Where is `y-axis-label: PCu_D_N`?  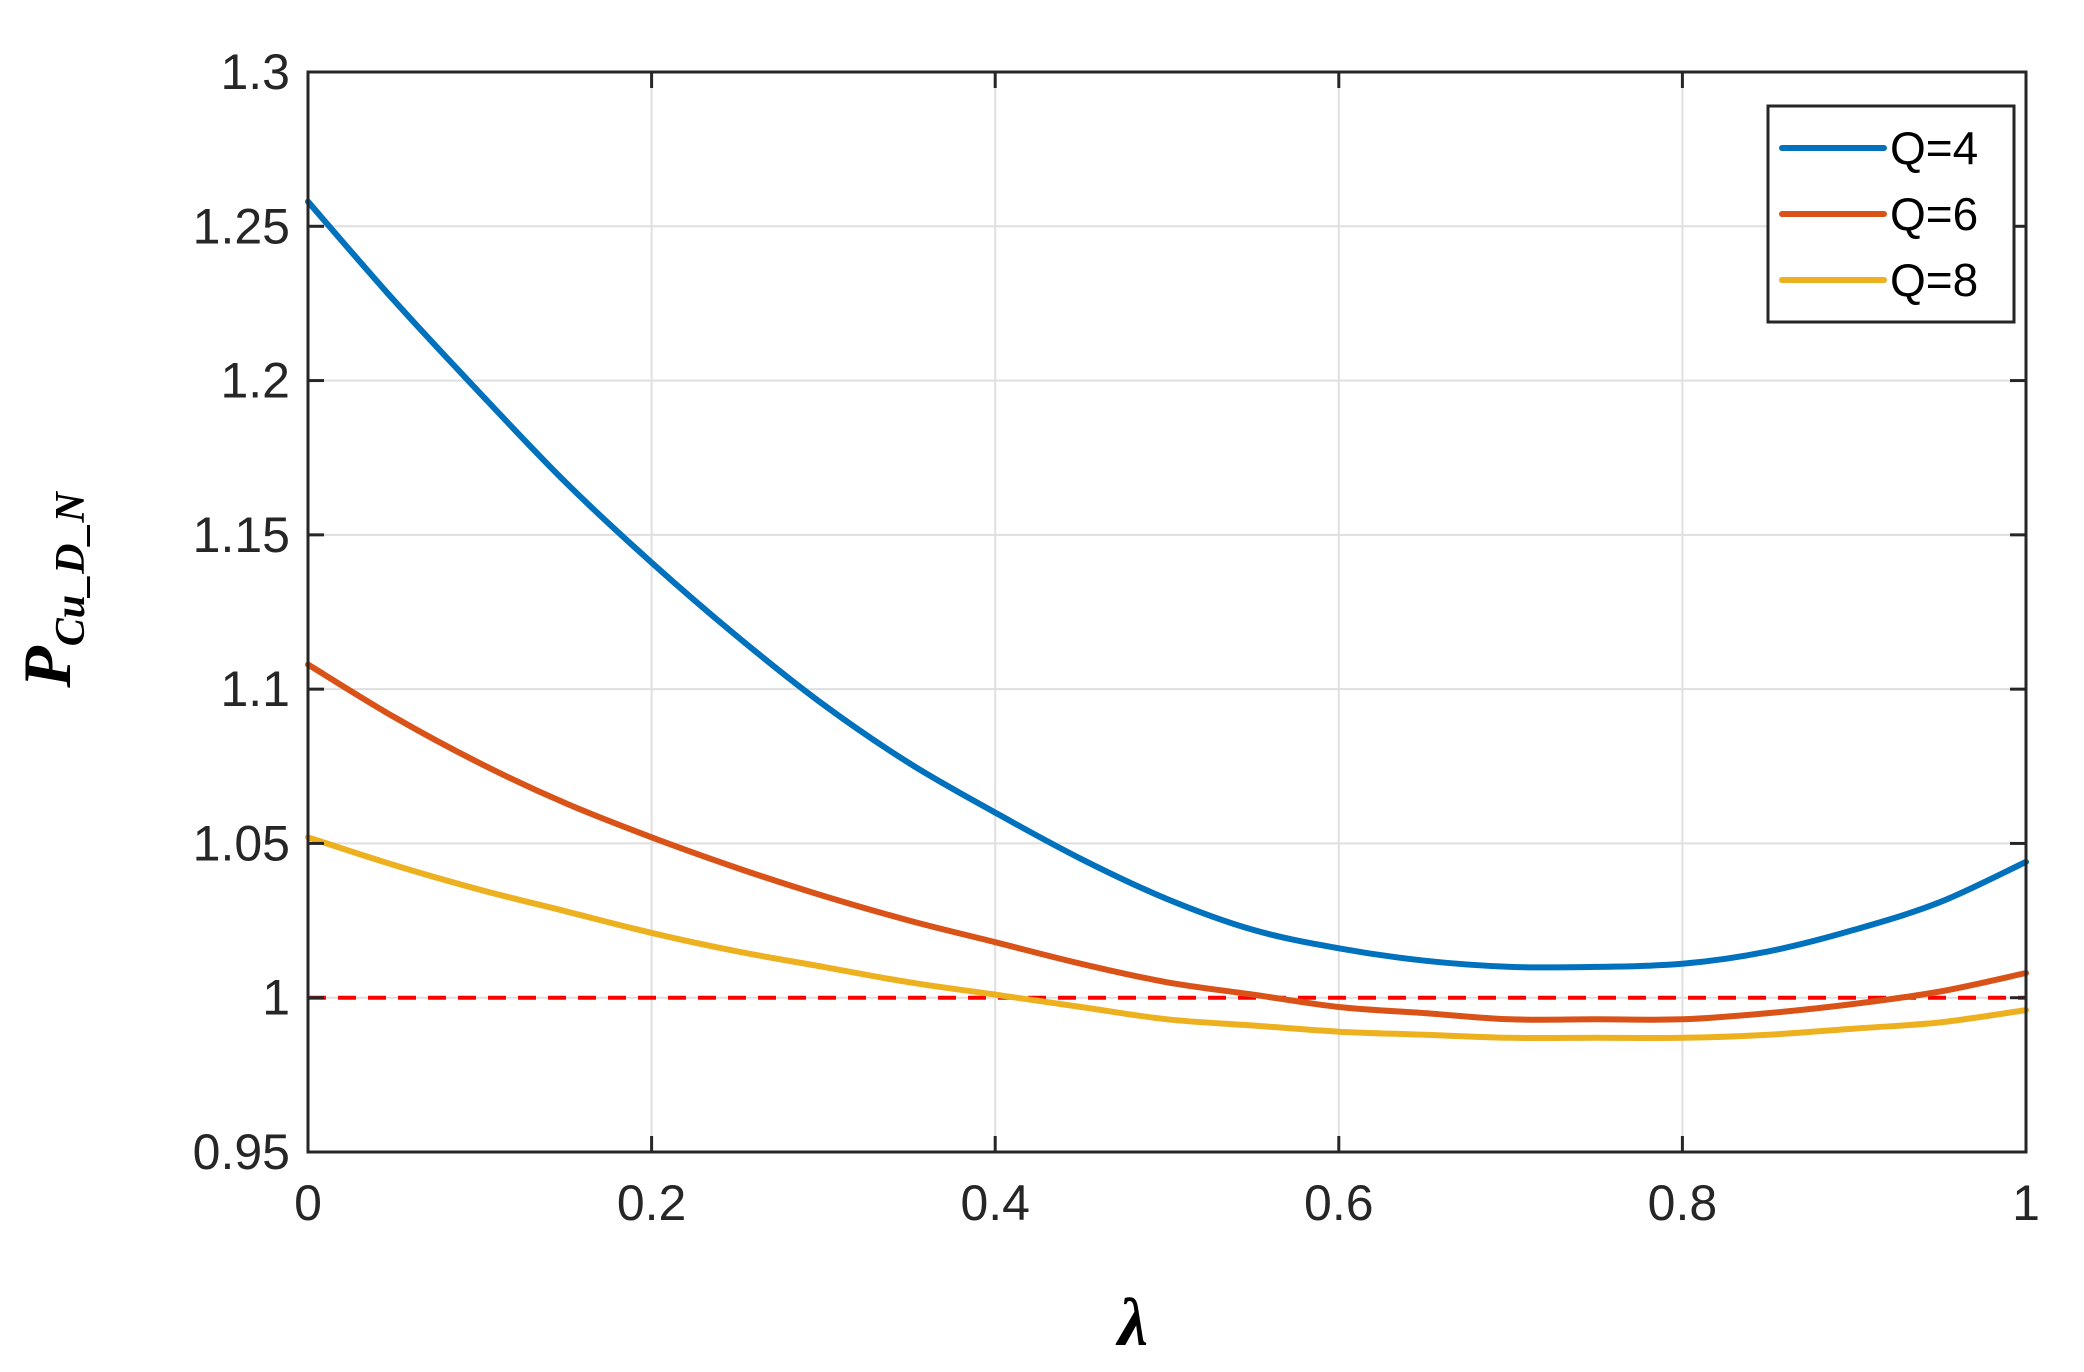 y-axis-label: PCu_D_N is located at coordinates (51, 590).